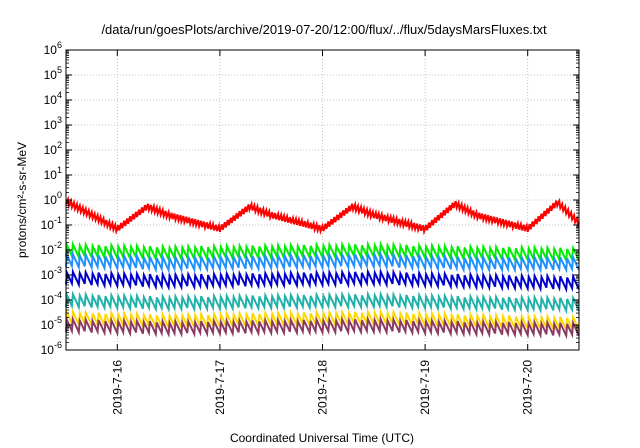 The height and width of the screenshot is (448, 640). Describe the element at coordinates (53, 73) in the screenshot. I see `y-tick-label: 10⁵` at that location.